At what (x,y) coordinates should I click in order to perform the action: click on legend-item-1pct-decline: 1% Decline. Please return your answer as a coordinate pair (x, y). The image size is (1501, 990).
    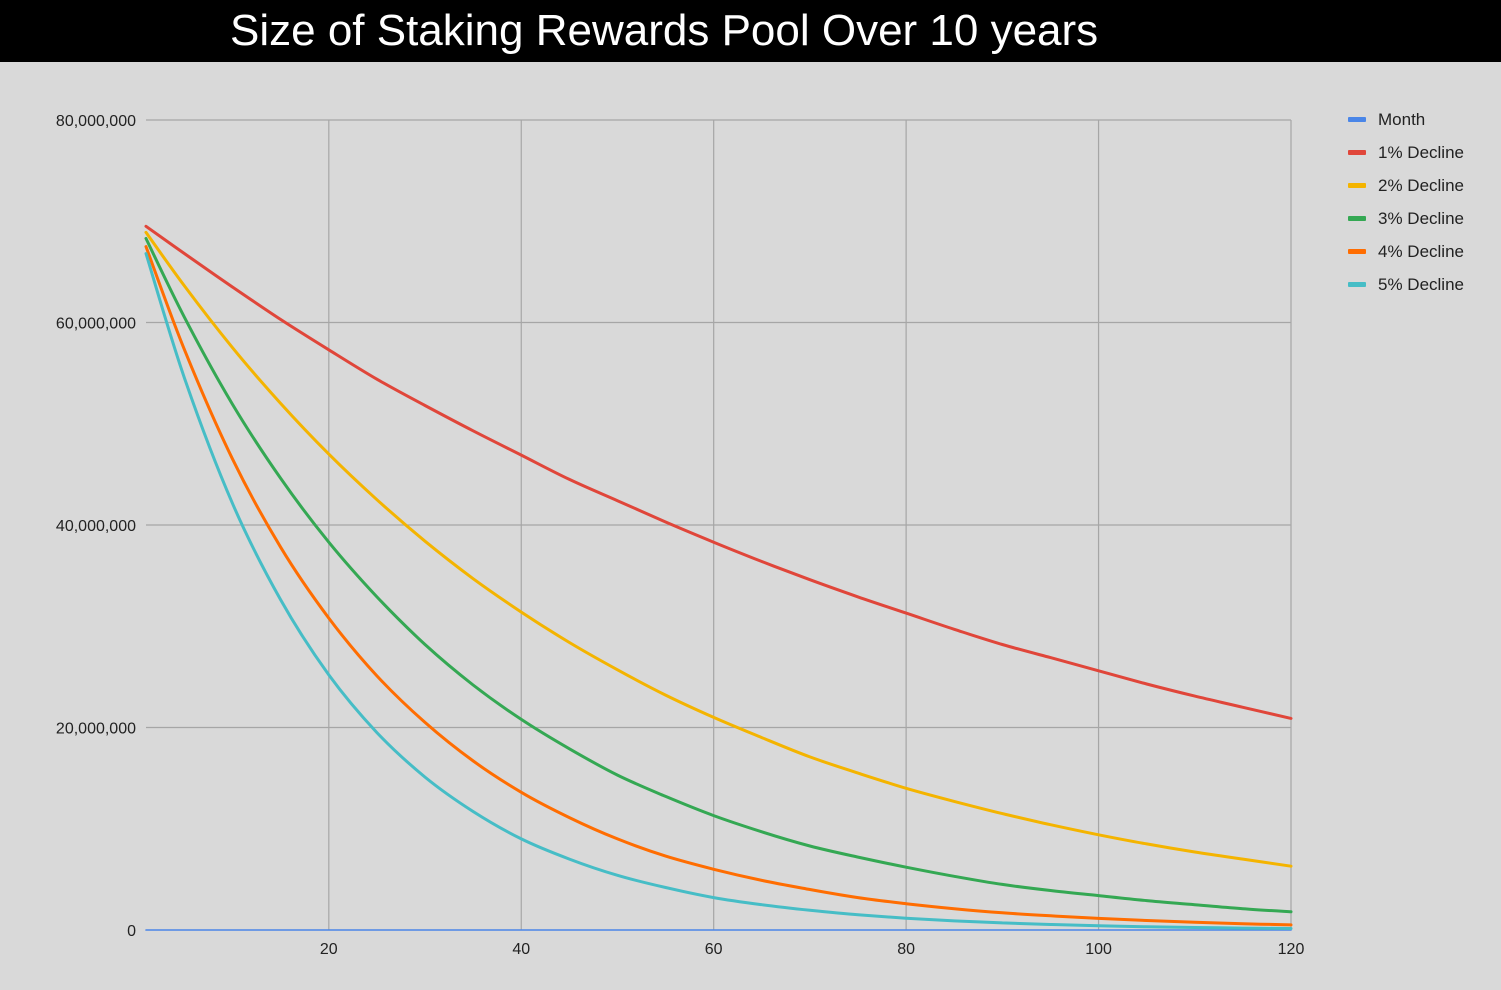
    Looking at the image, I should click on (1406, 152).